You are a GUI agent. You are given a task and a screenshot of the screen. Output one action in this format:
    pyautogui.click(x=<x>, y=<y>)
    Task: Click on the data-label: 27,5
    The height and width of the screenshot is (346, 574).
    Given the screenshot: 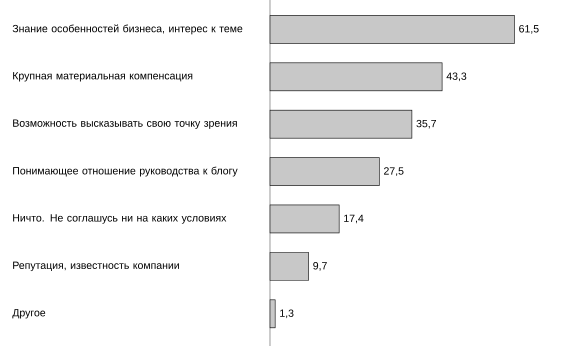 What is the action you would take?
    pyautogui.click(x=394, y=171)
    